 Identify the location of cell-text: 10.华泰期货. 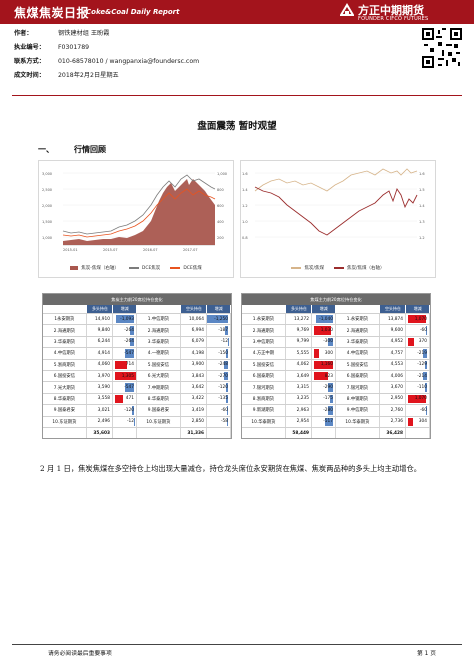
(263, 422).